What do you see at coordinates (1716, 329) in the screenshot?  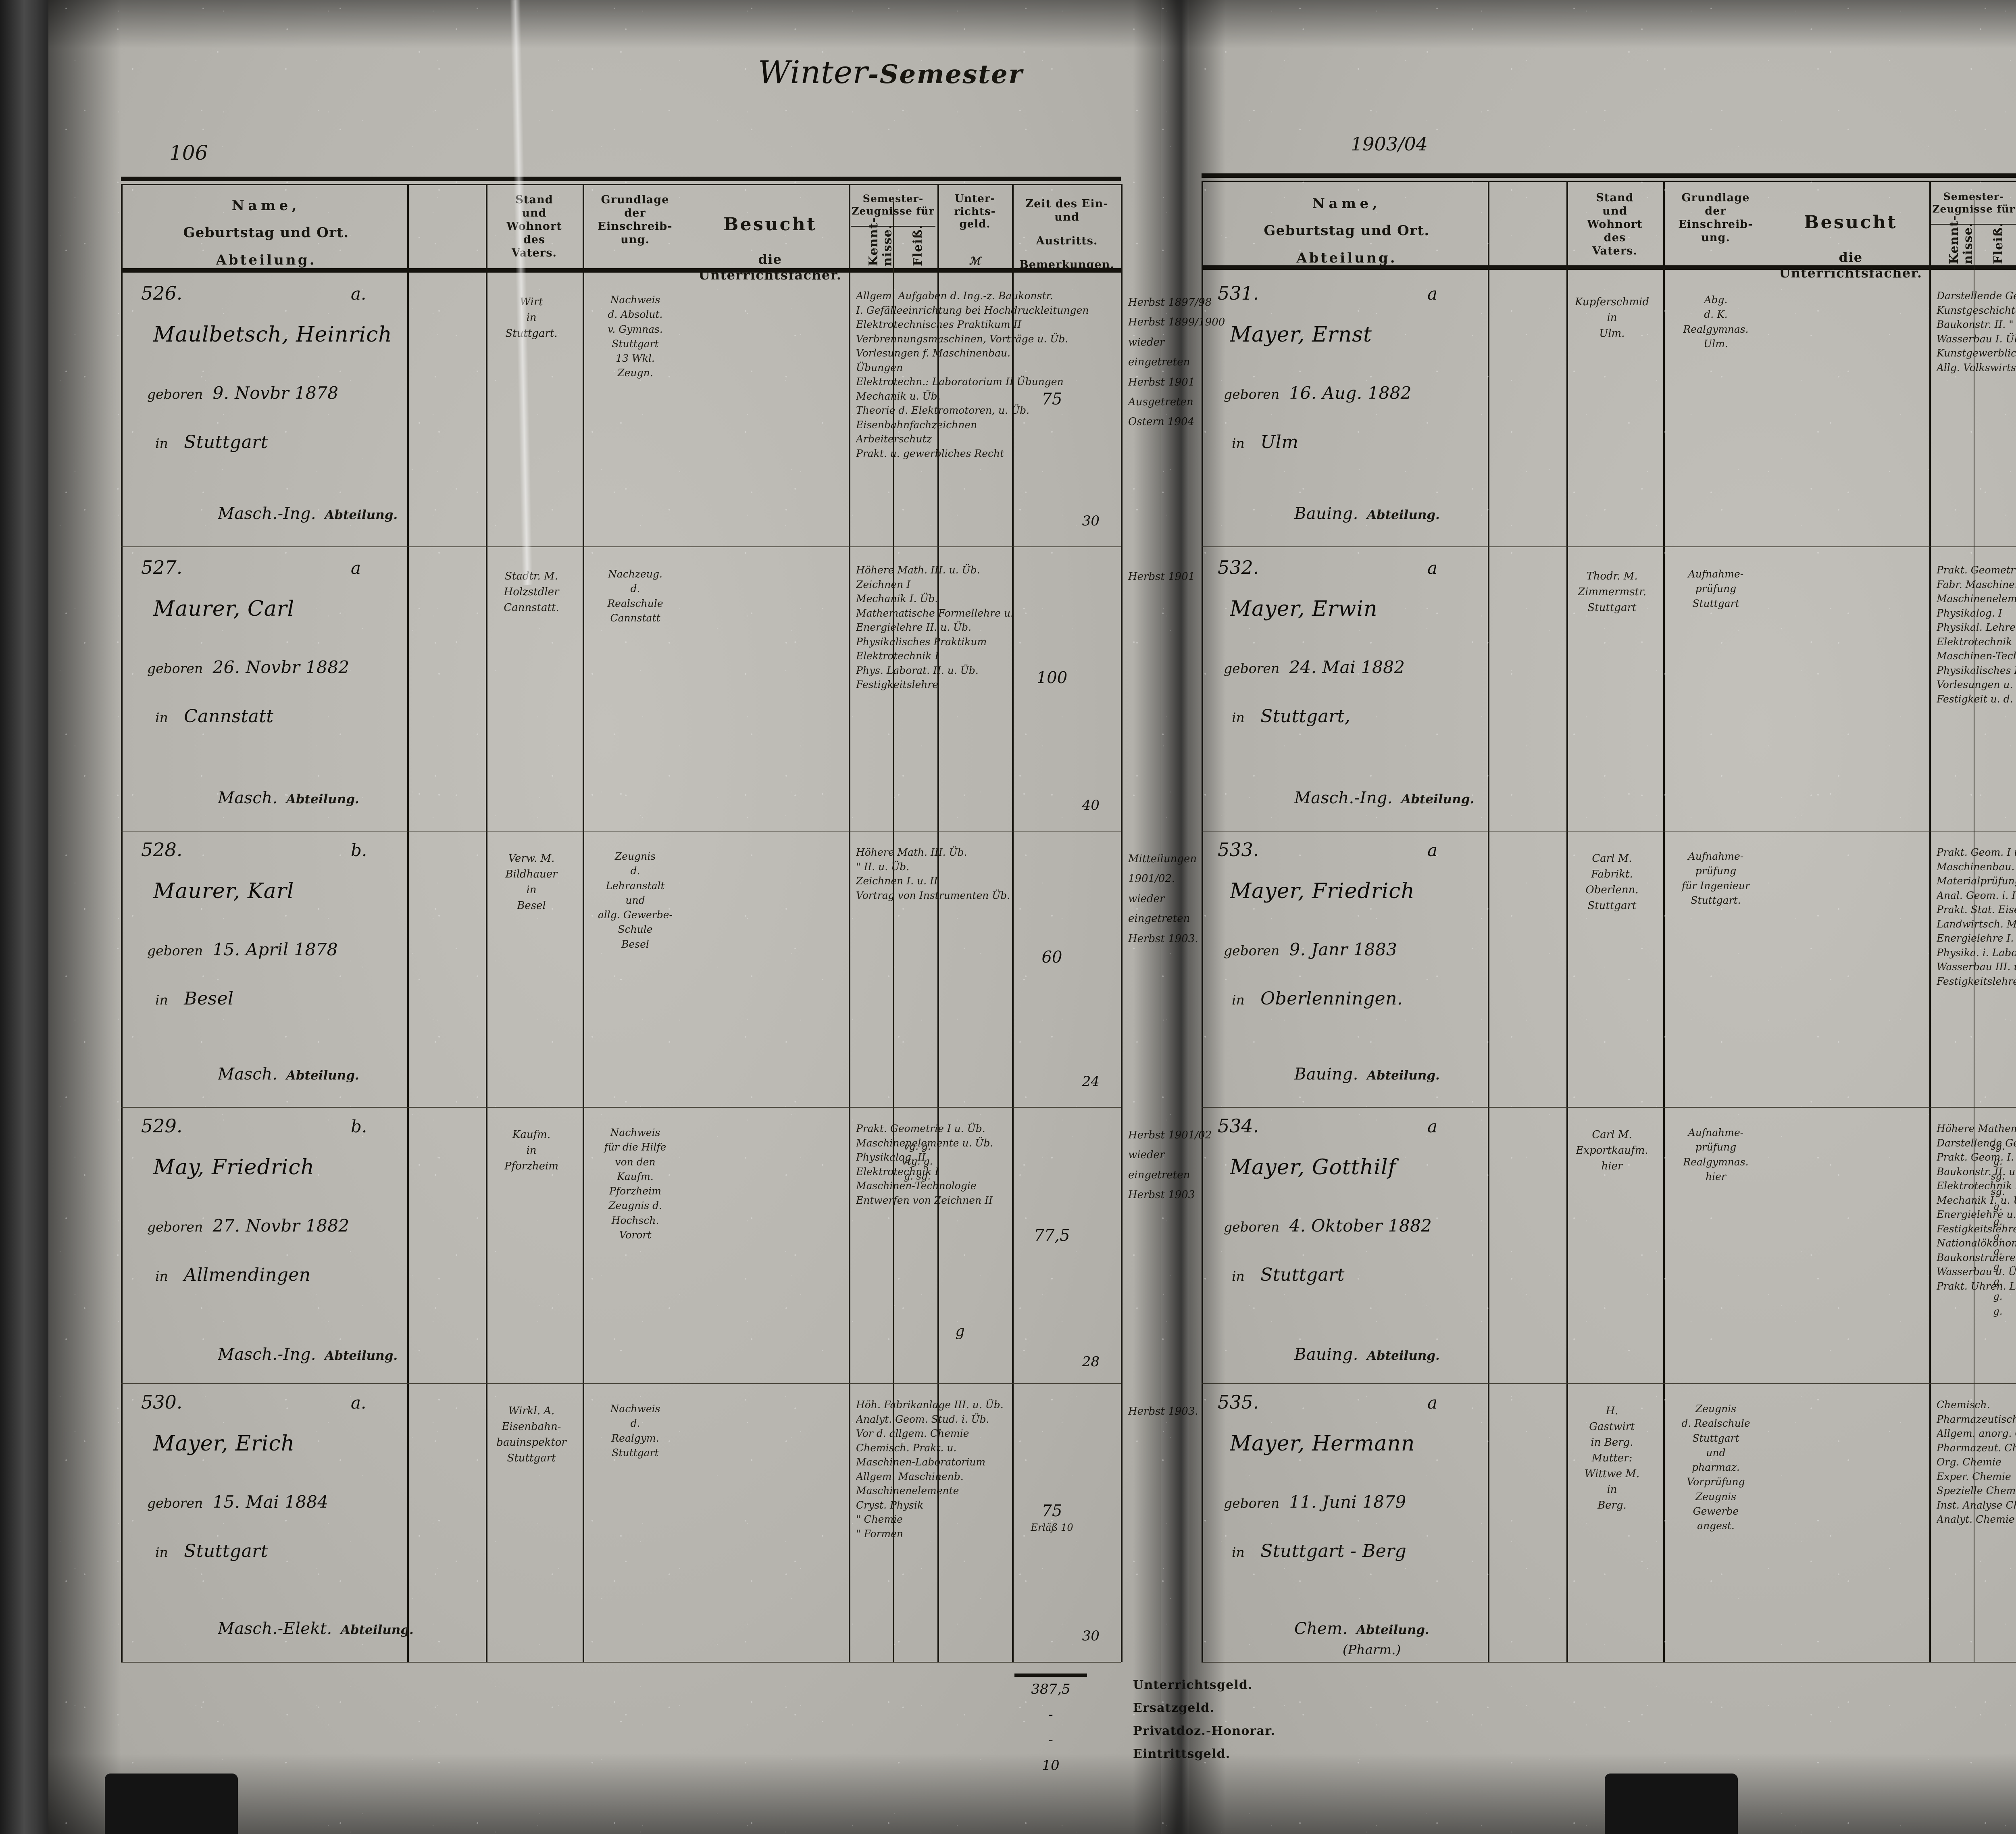 I see `enrollment-basis-line: Realgymnas.` at bounding box center [1716, 329].